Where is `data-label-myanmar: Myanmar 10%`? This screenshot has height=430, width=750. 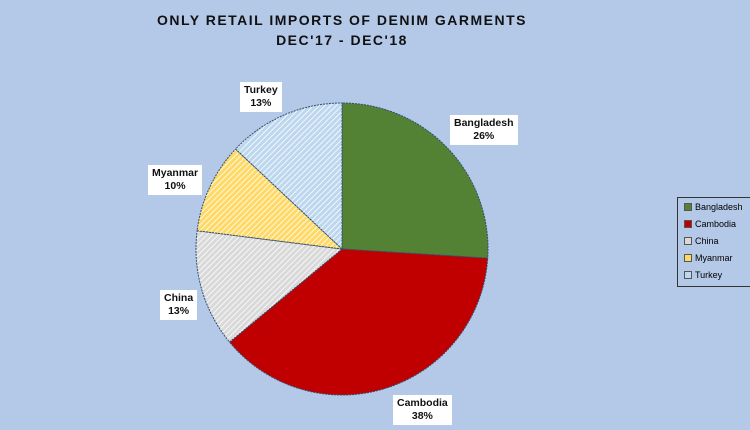 data-label-myanmar: Myanmar 10% is located at coordinates (175, 180).